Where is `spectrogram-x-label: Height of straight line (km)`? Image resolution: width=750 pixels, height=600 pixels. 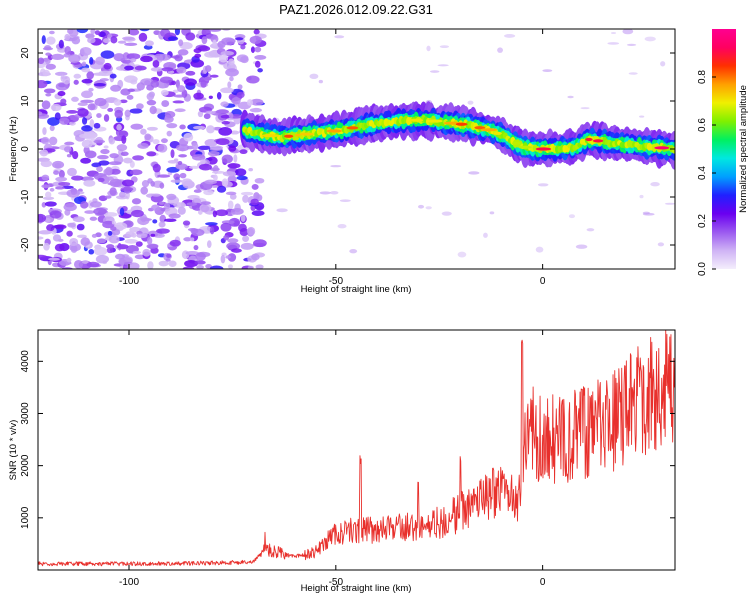
spectrogram-x-label: Height of straight line (km) is located at coordinates (356, 289).